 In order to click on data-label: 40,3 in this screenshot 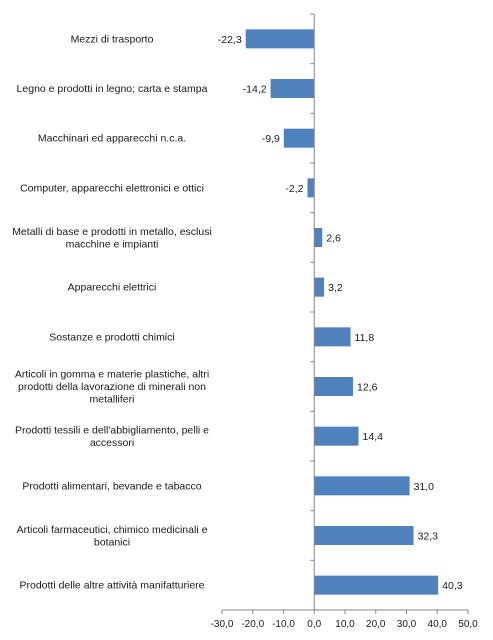, I will do `click(452, 586)`.